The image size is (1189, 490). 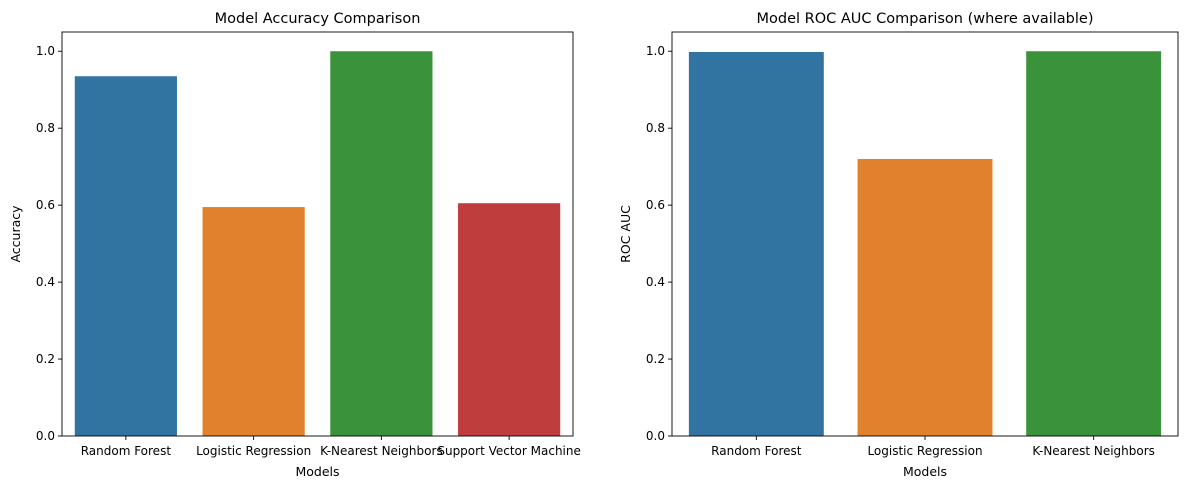 What do you see at coordinates (318, 19) in the screenshot?
I see `chart-title: Model Accuracy Comparison` at bounding box center [318, 19].